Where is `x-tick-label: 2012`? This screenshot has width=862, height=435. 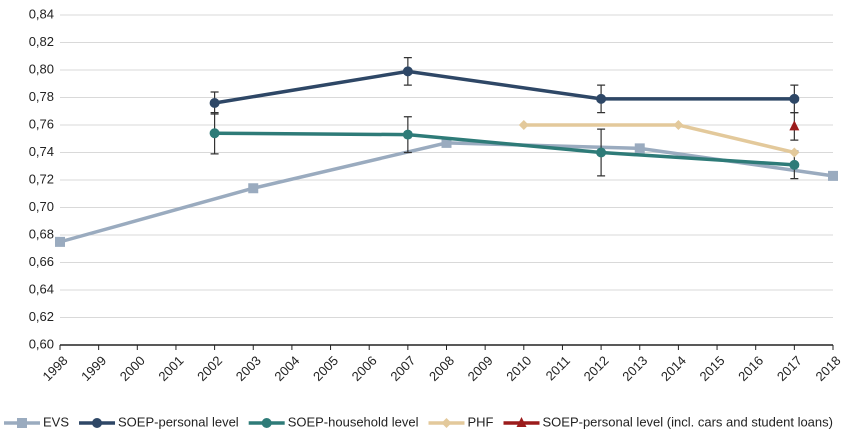
x-tick-label: 2012 is located at coordinates (596, 368).